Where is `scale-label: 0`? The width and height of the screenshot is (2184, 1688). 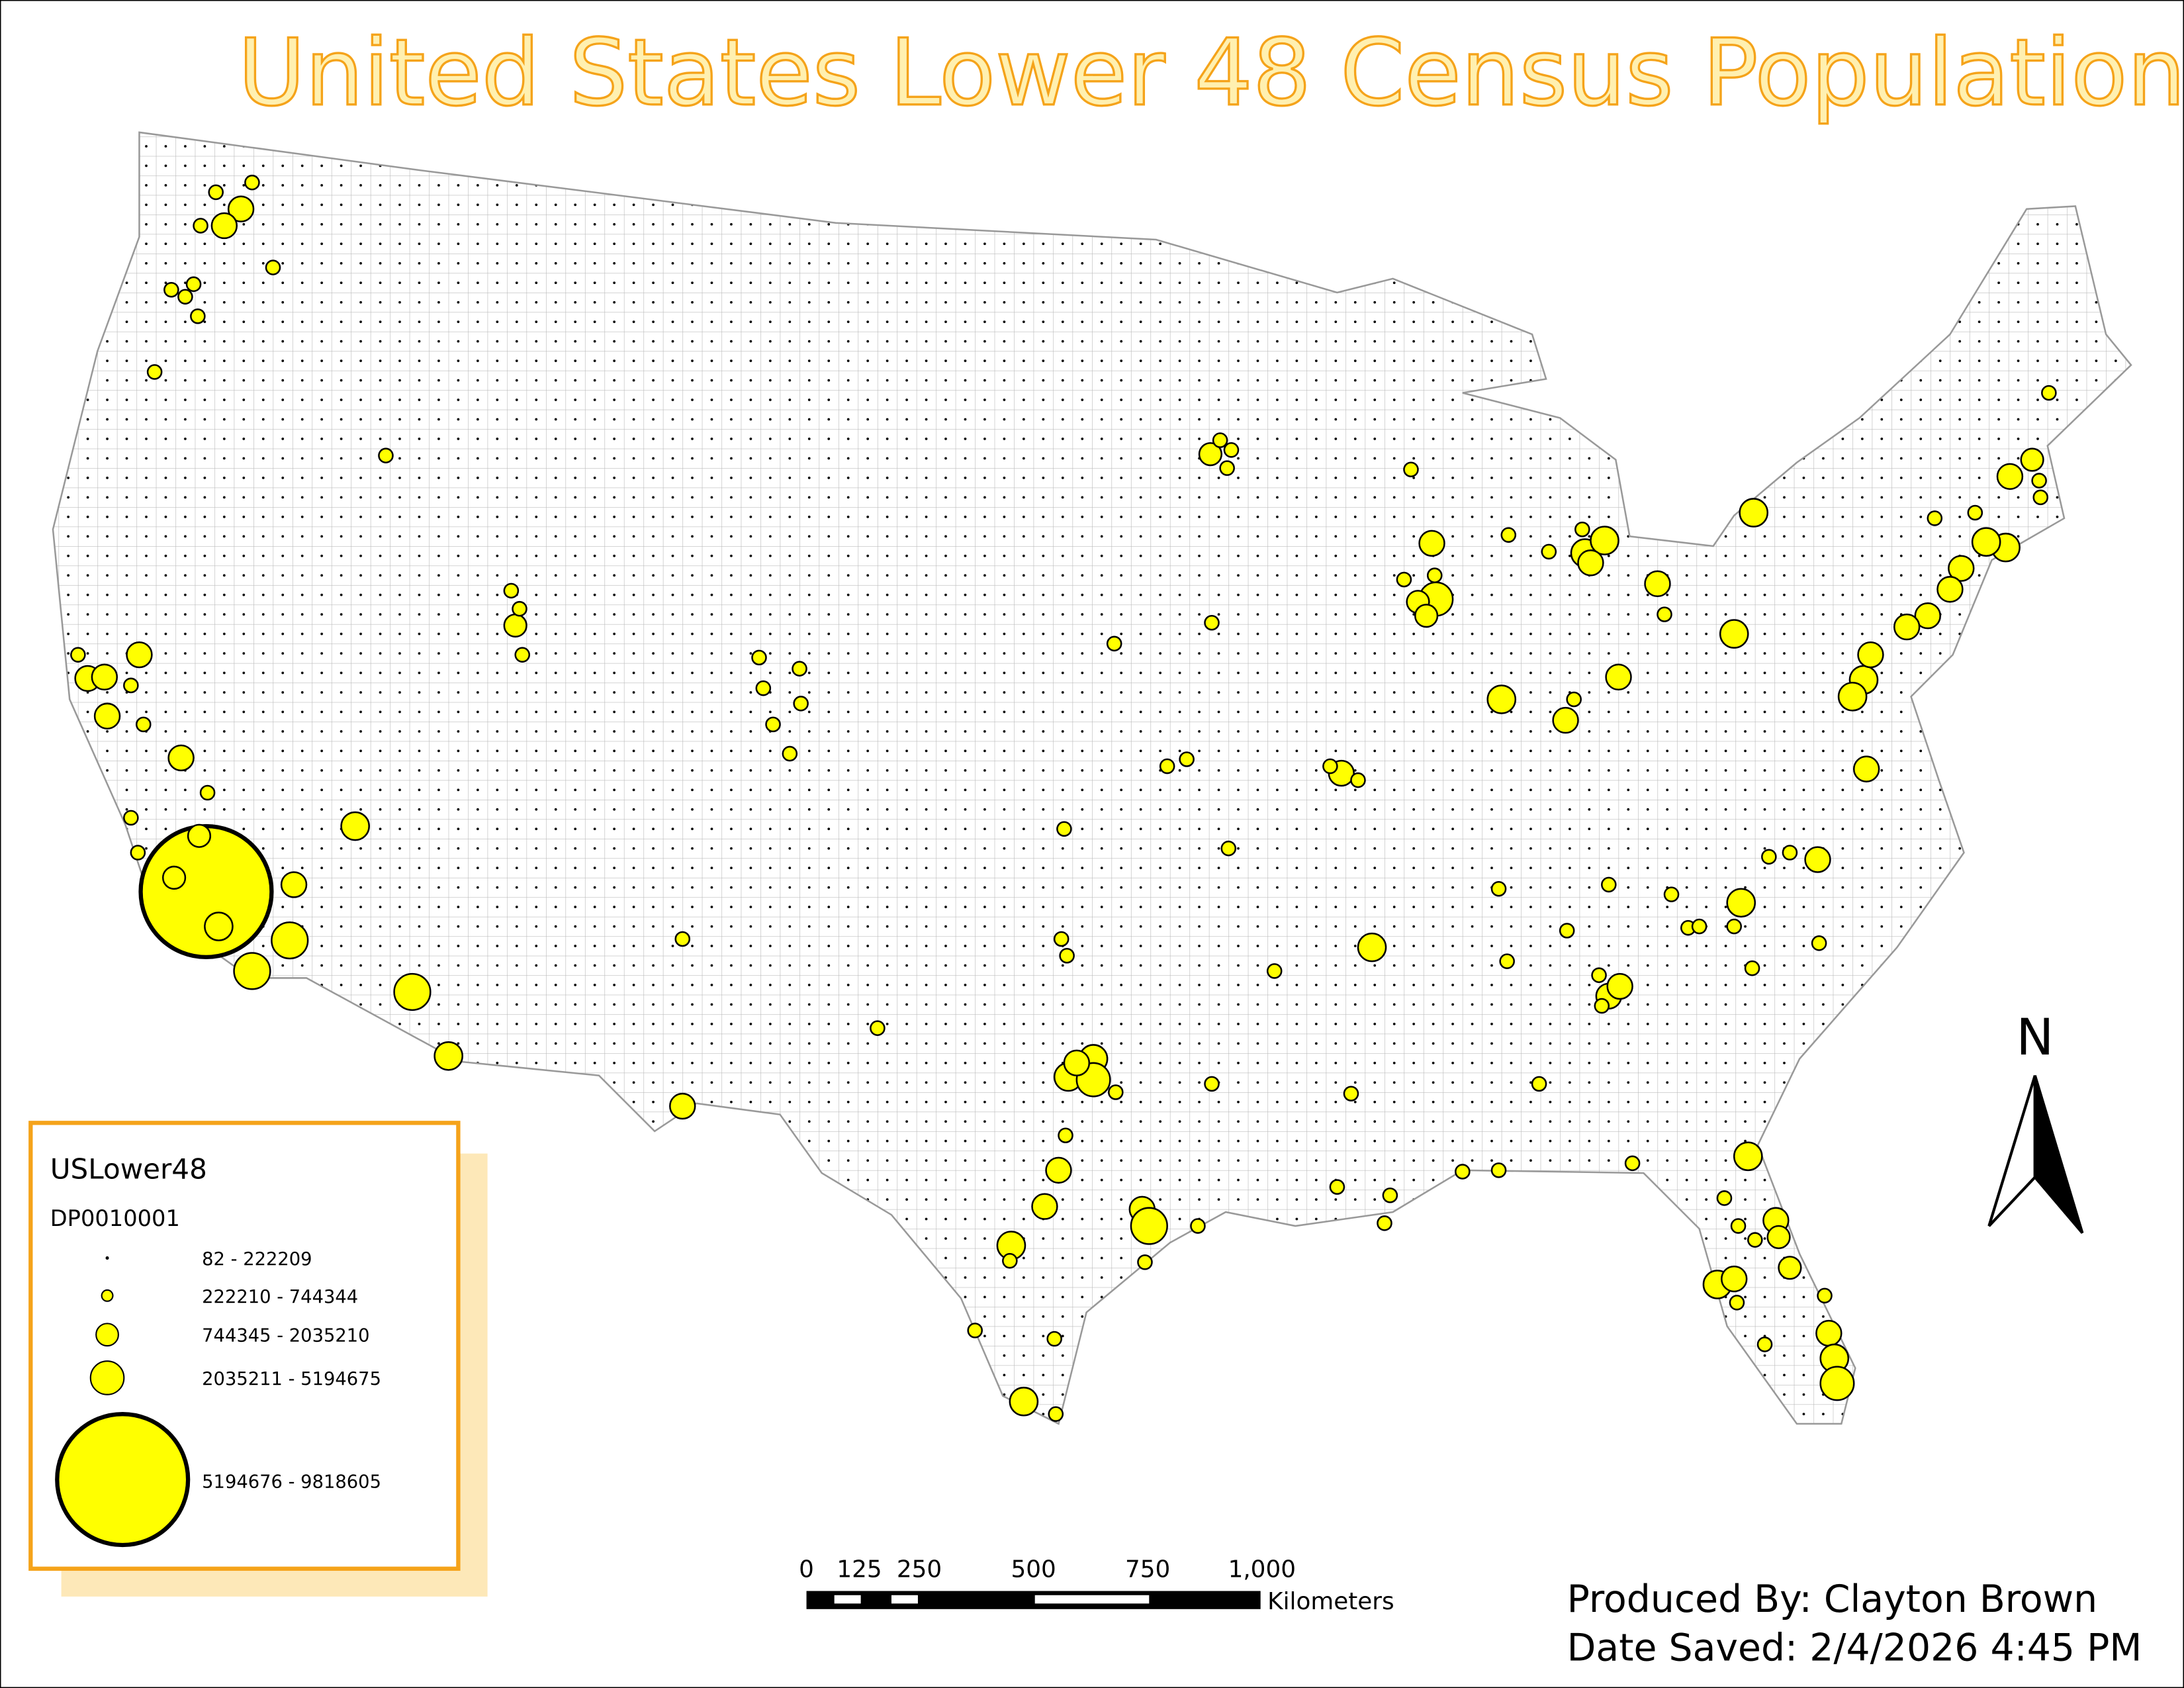 scale-label: 0 is located at coordinates (806, 1569).